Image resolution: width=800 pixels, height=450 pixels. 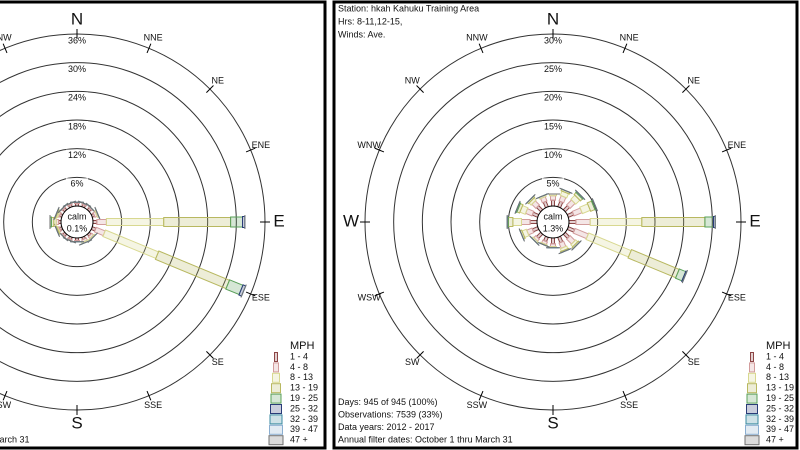 I want to click on ring-label: 10%, so click(x=553, y=155).